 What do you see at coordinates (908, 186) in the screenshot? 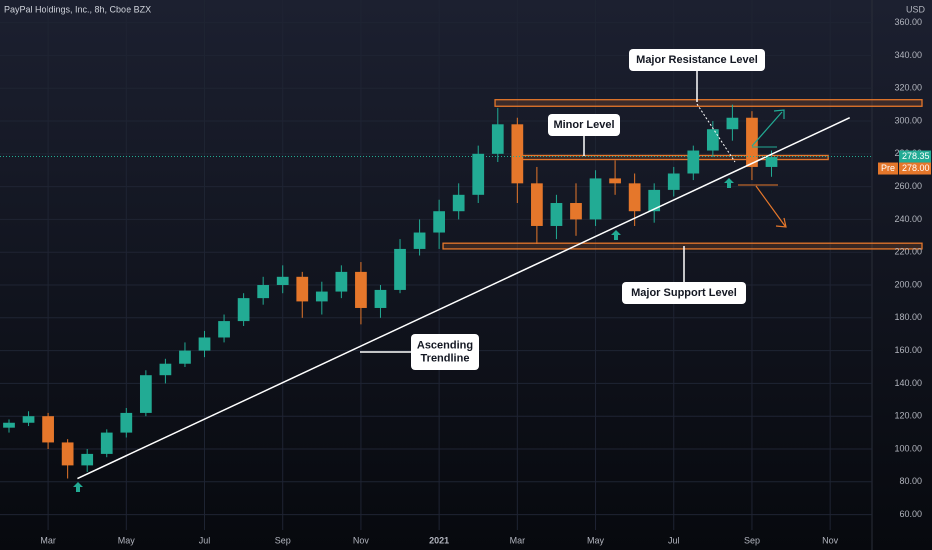
I see `y-tick-label: 260.00` at bounding box center [908, 186].